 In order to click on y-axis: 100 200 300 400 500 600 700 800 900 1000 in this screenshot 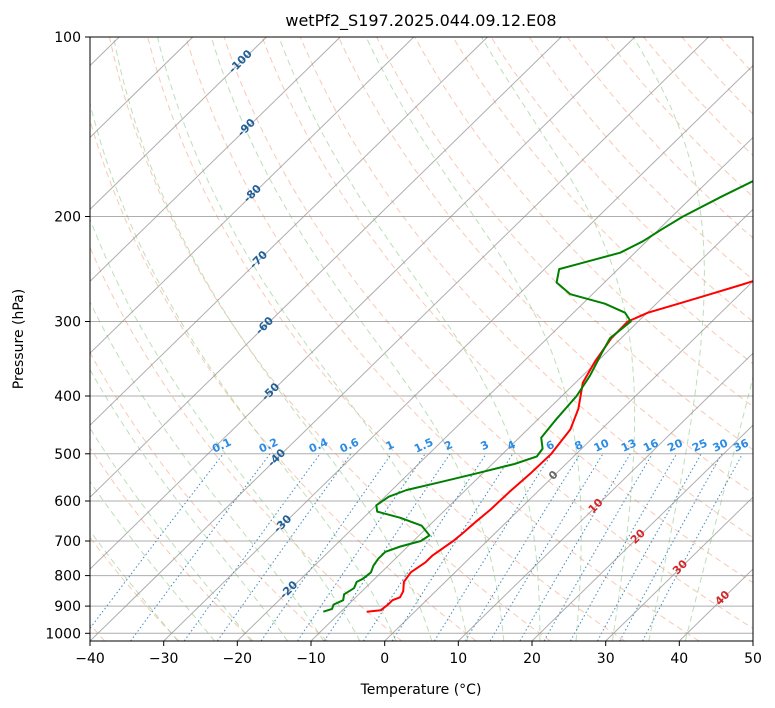, I will do `click(67, 336)`.